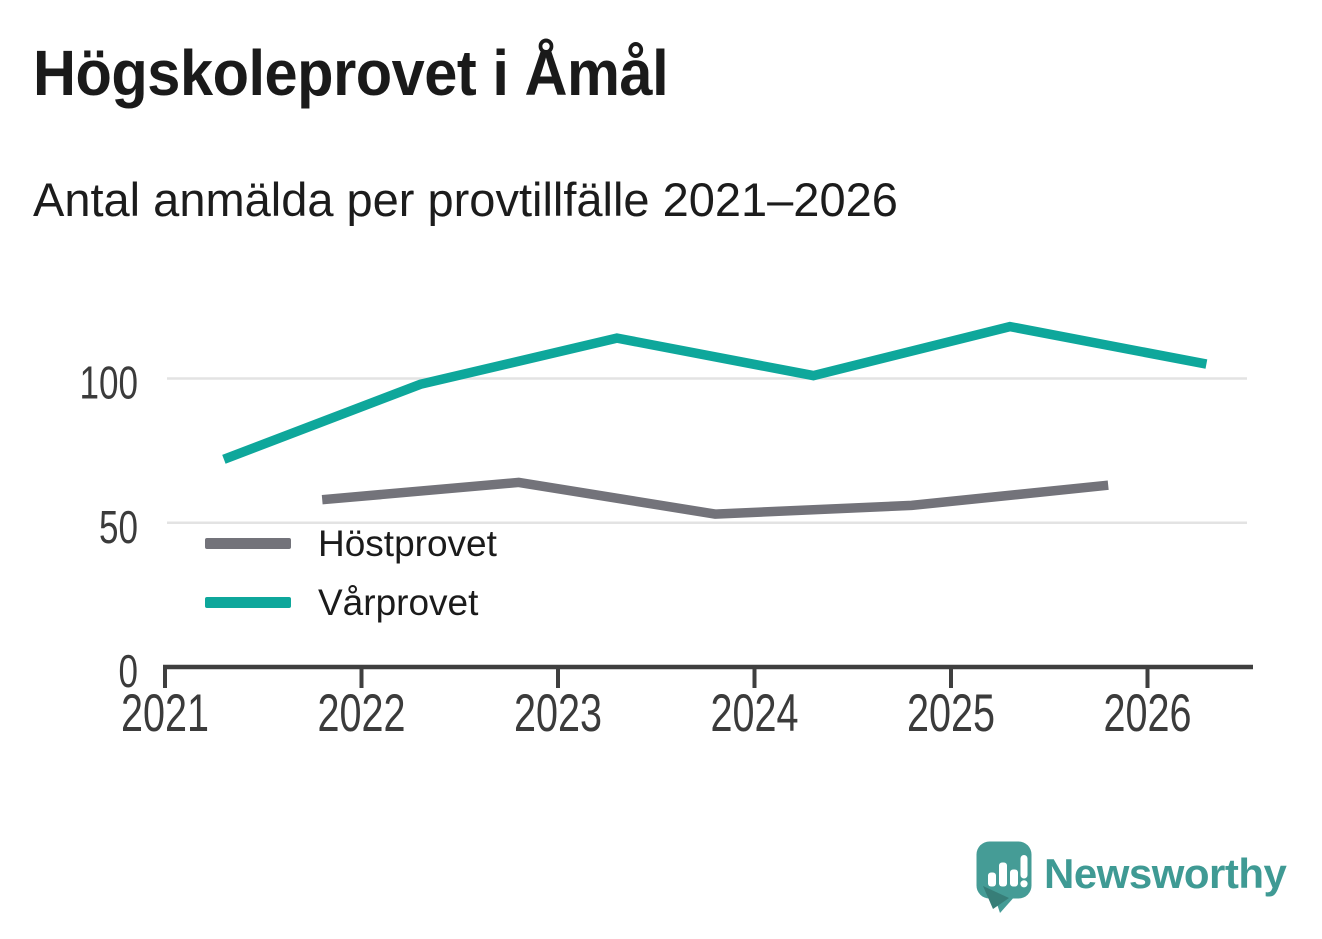 This screenshot has height=939, width=1322. What do you see at coordinates (1165, 873) in the screenshot?
I see `newsworthy-logo-text: Newsworthy` at bounding box center [1165, 873].